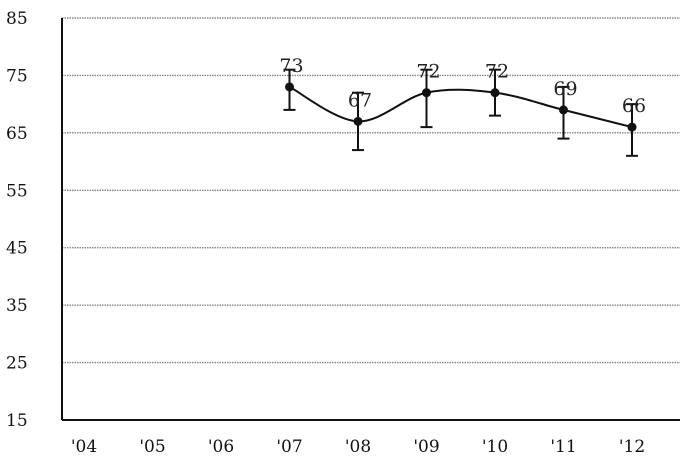  What do you see at coordinates (426, 447) in the screenshot?
I see `x-tick-label: '09` at bounding box center [426, 447].